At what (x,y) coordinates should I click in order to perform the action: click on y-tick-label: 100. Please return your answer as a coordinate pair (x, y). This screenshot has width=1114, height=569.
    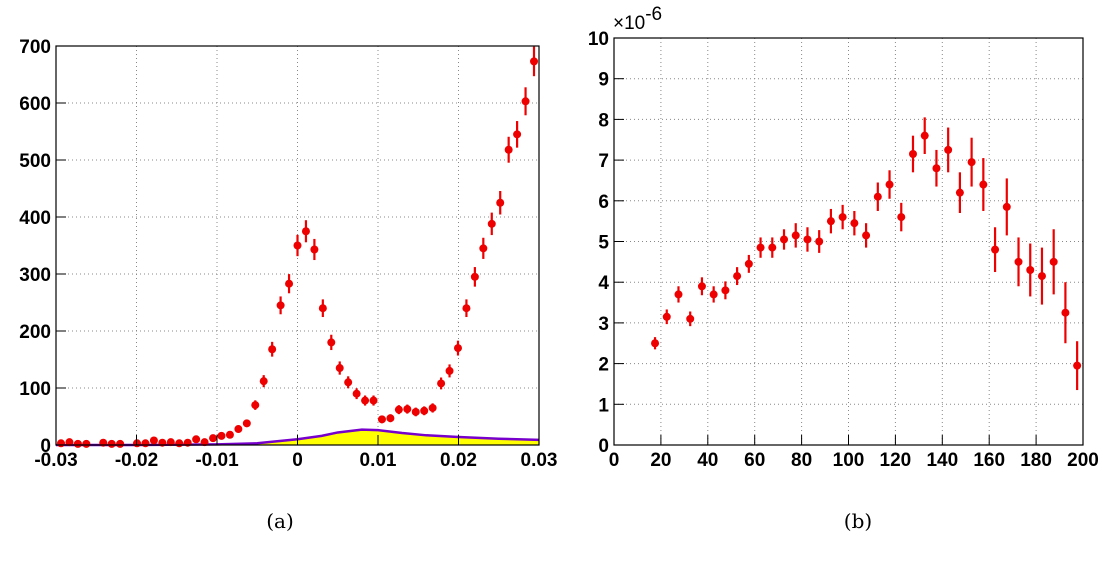
    Looking at the image, I should click on (35, 389).